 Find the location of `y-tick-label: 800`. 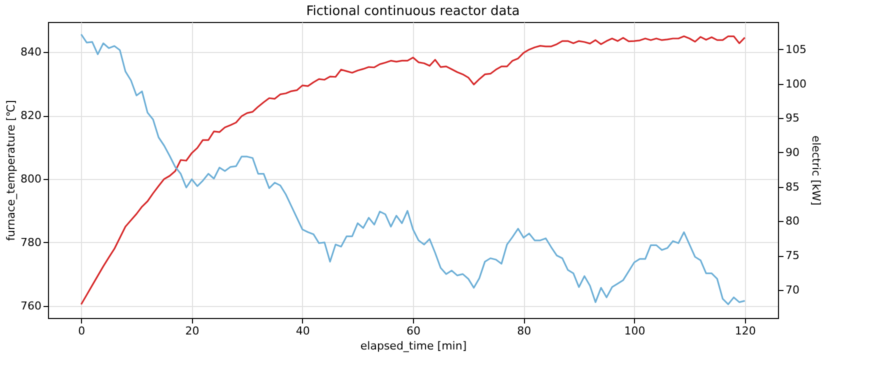

y-tick-label: 800 is located at coordinates (31, 179).